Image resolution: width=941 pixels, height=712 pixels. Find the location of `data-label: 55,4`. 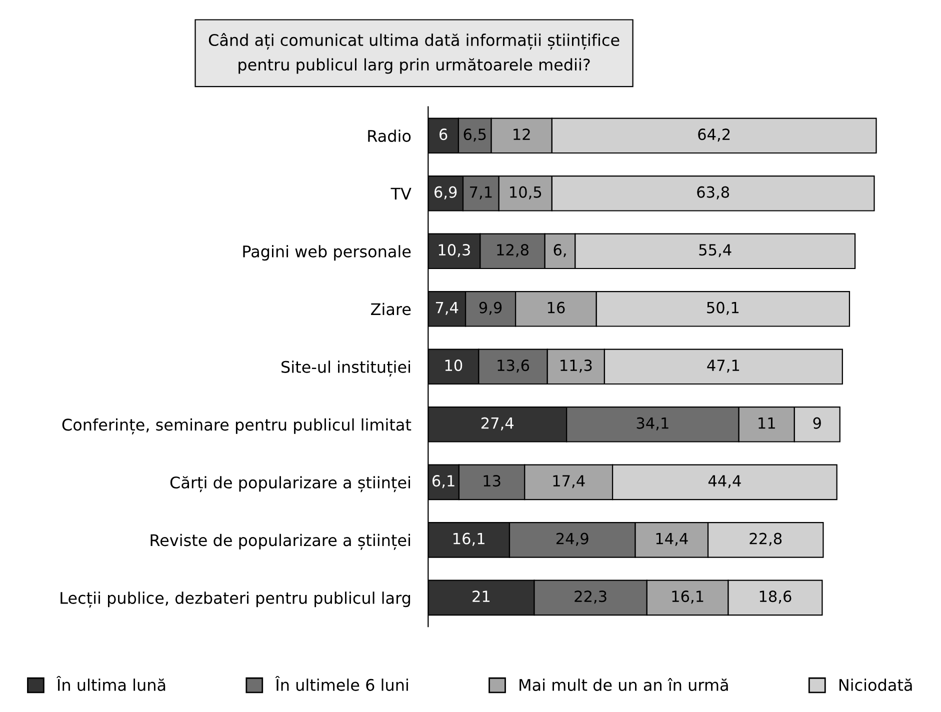

data-label: 55,4 is located at coordinates (715, 251).